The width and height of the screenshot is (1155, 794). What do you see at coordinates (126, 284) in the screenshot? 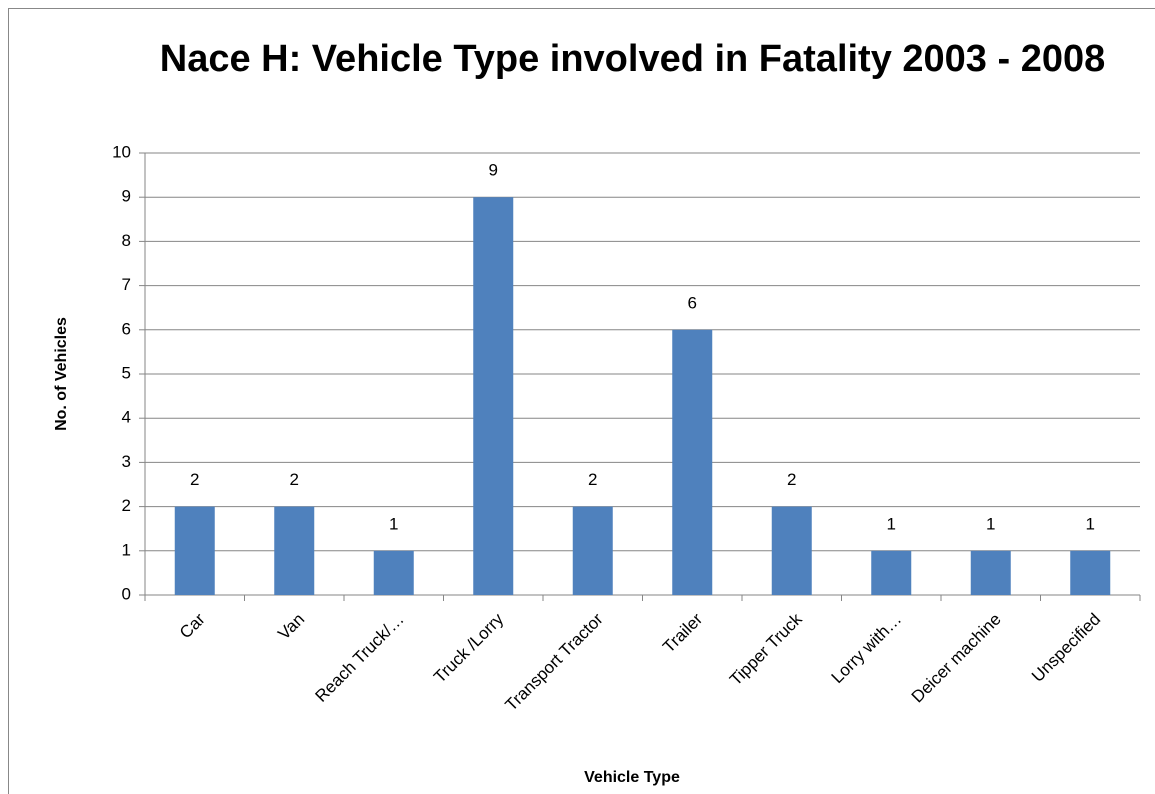
I see `y-tick-label: 7` at bounding box center [126, 284].